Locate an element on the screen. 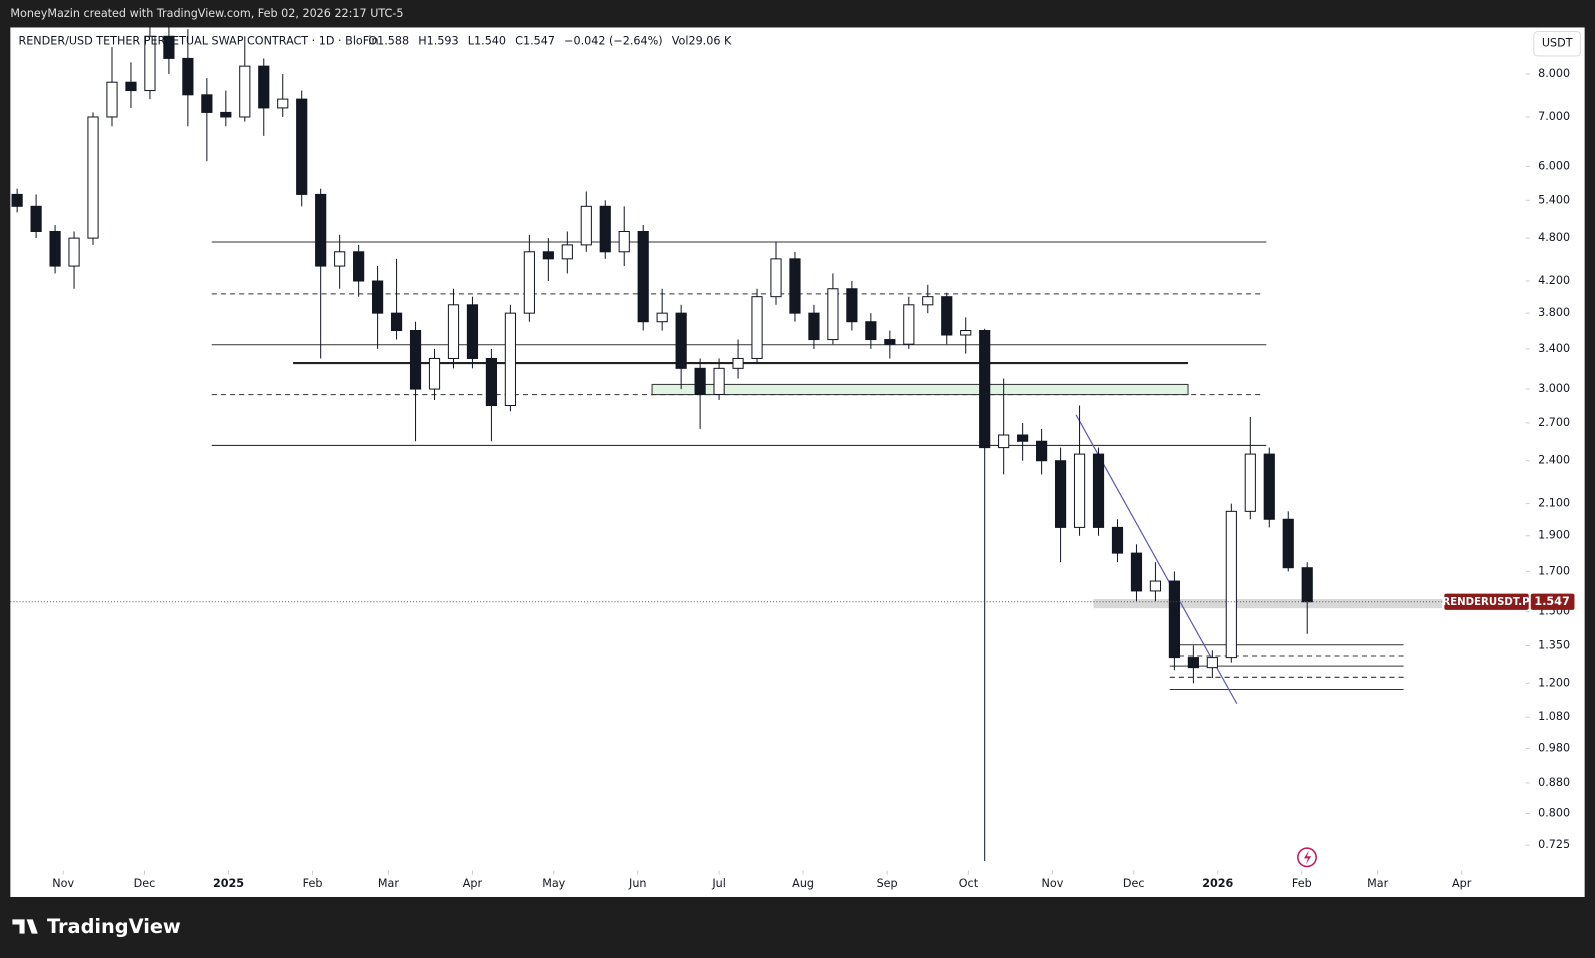  symbol-tag: RENDERUSDT.P is located at coordinates (1486, 602).